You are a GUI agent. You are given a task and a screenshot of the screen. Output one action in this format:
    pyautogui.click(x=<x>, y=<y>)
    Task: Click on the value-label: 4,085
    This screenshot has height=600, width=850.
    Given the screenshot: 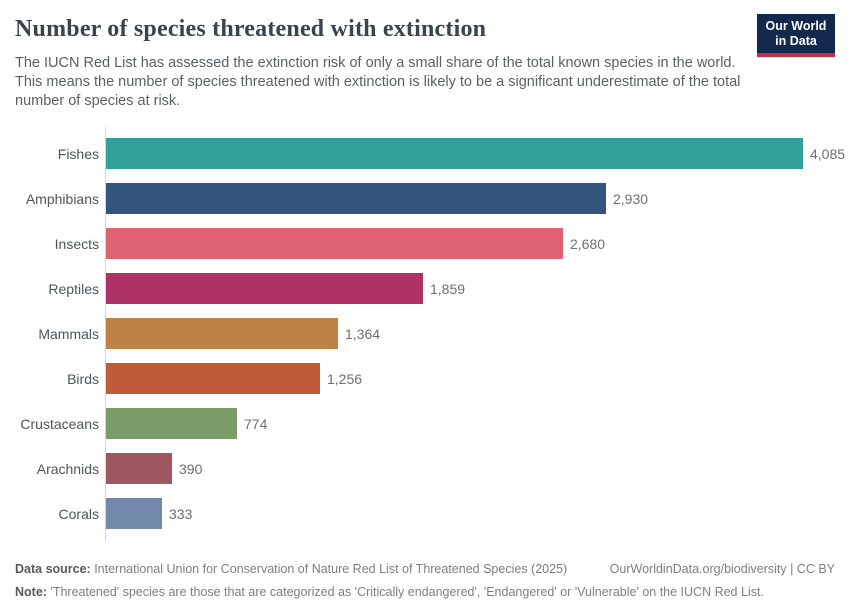 What is the action you would take?
    pyautogui.click(x=828, y=153)
    